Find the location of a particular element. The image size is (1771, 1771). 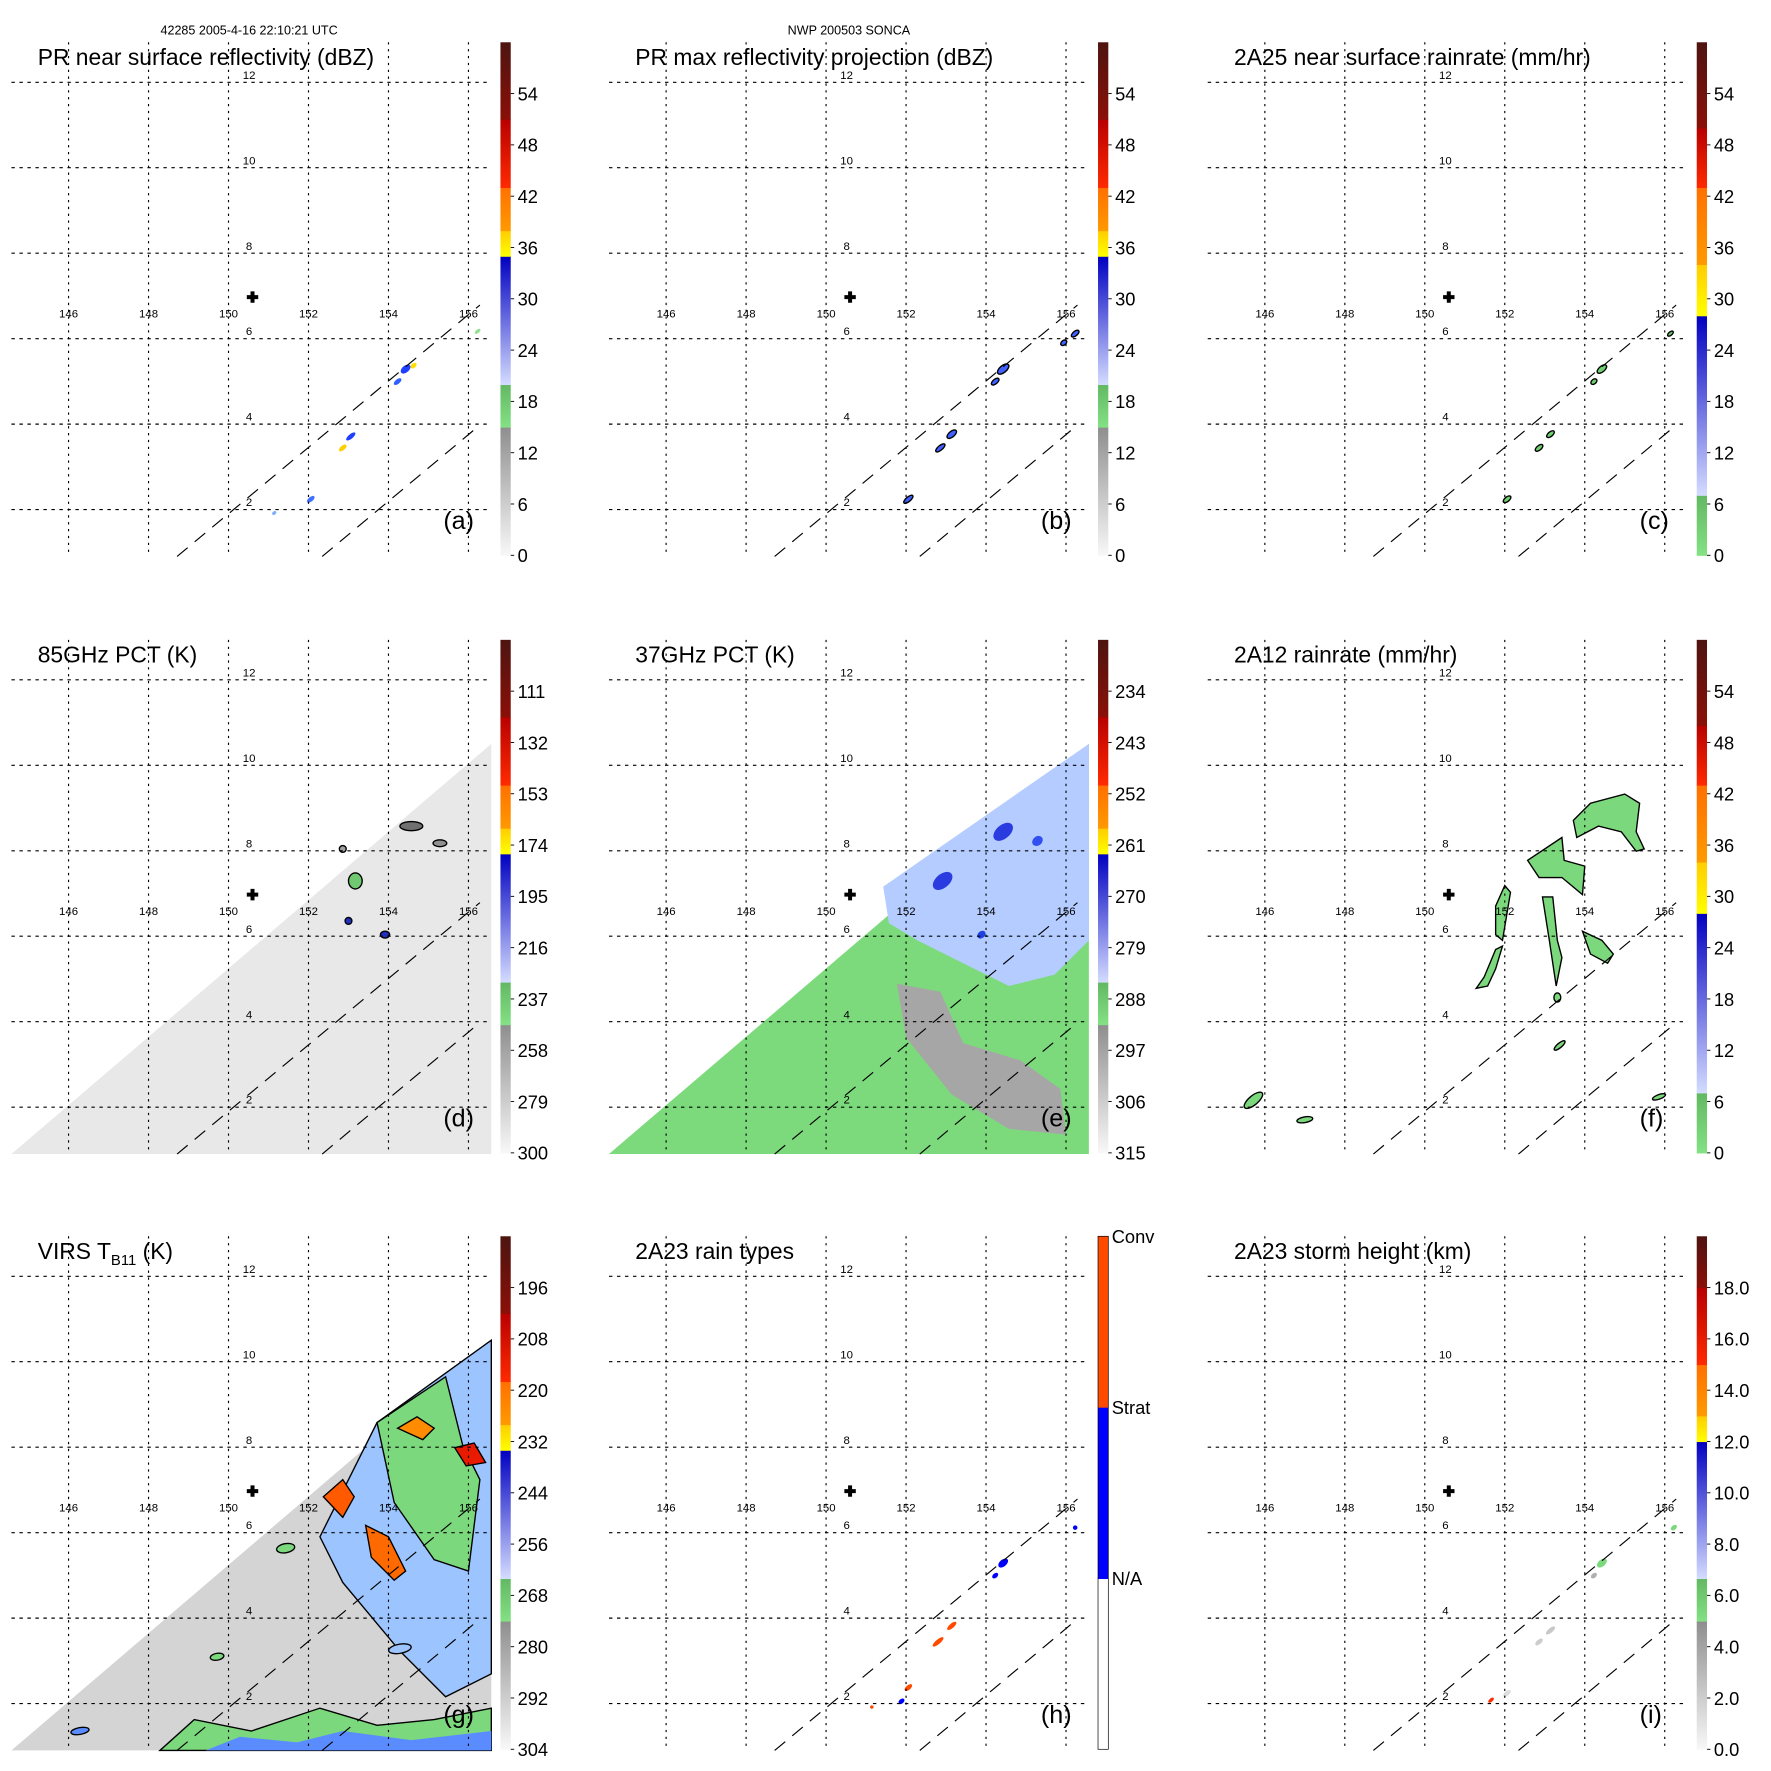

lat-label: 4 is located at coordinates (1445, 418).